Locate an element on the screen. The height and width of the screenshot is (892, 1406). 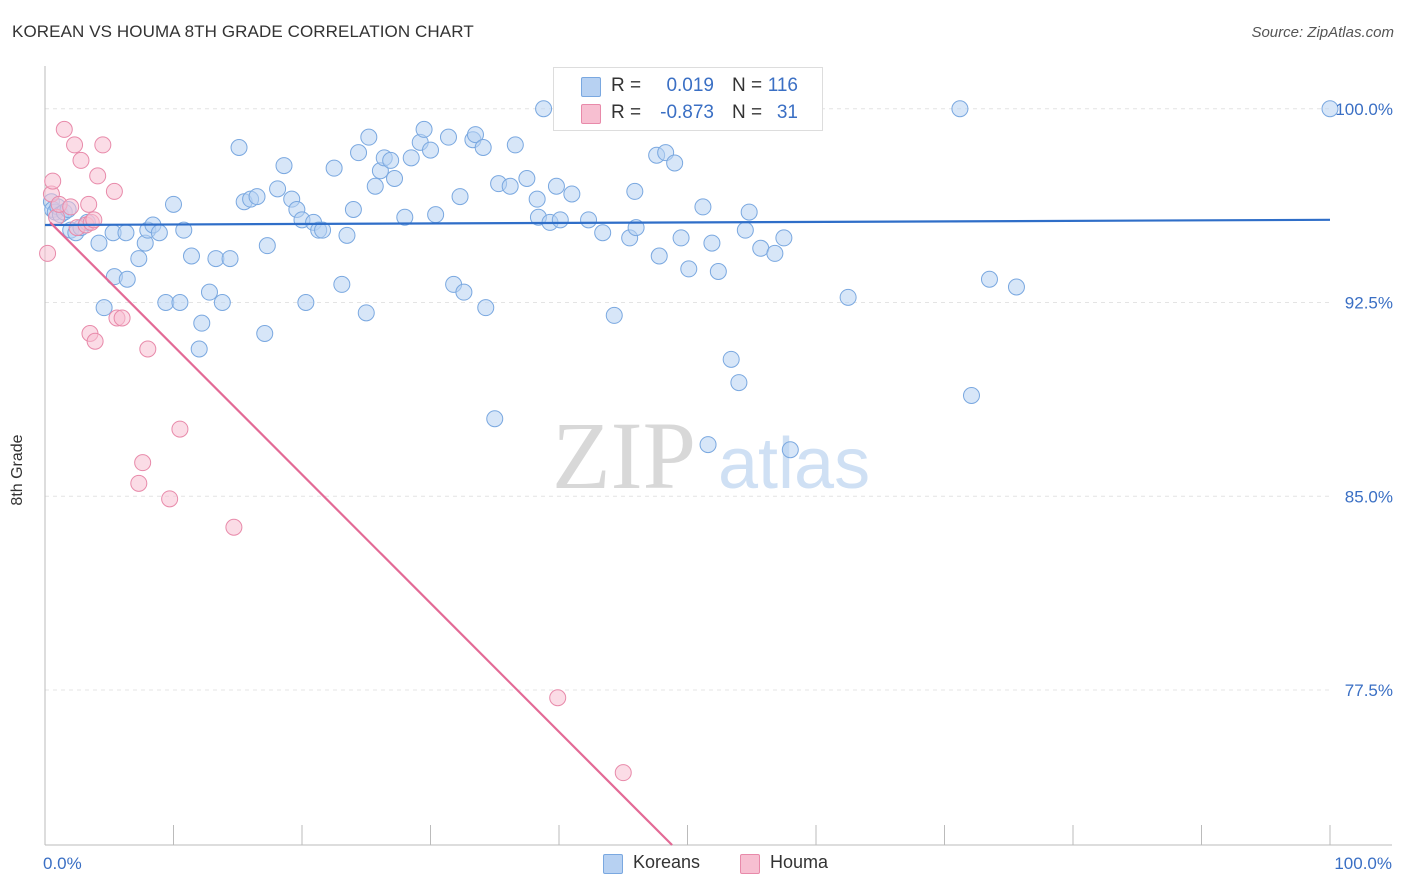
x-tick-label-0: 0.0% is located at coordinates (62, 863).